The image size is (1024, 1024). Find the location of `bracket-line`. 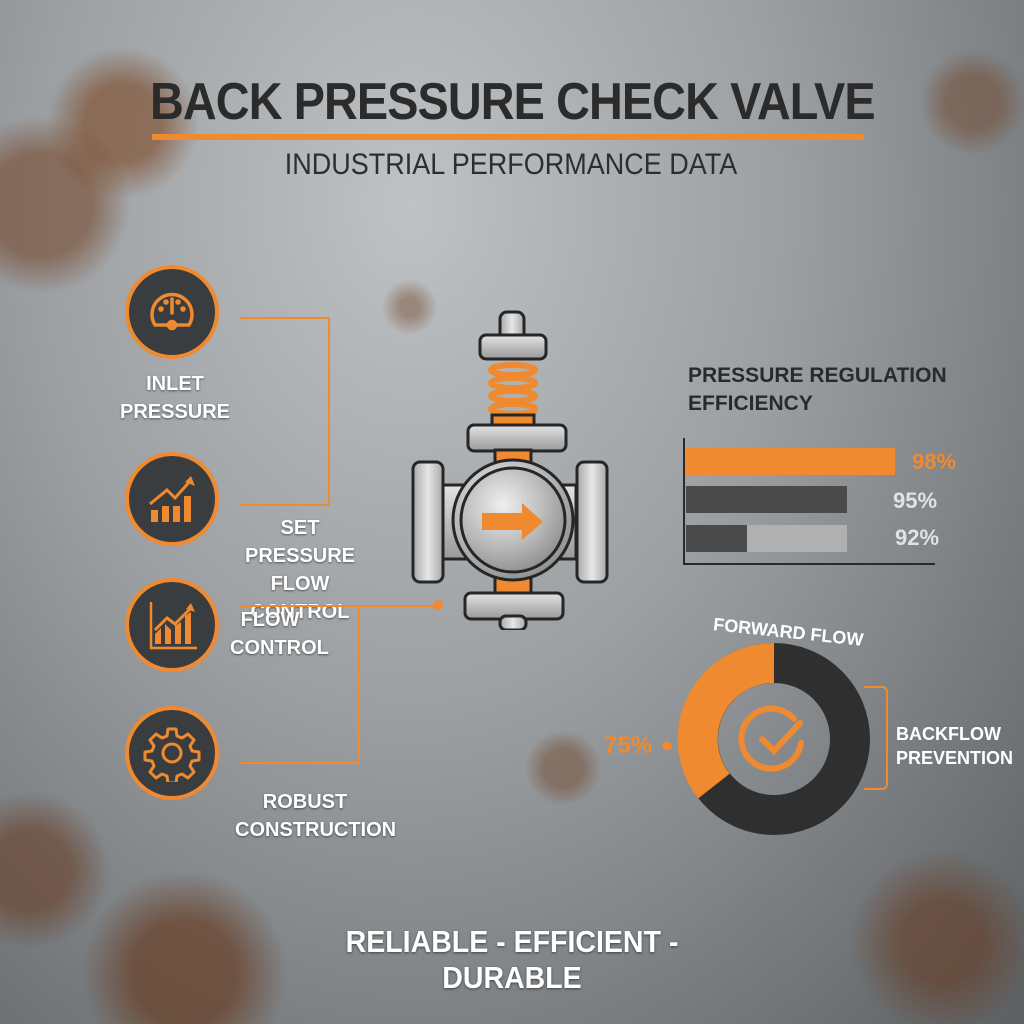

bracket-line is located at coordinates (876, 738).